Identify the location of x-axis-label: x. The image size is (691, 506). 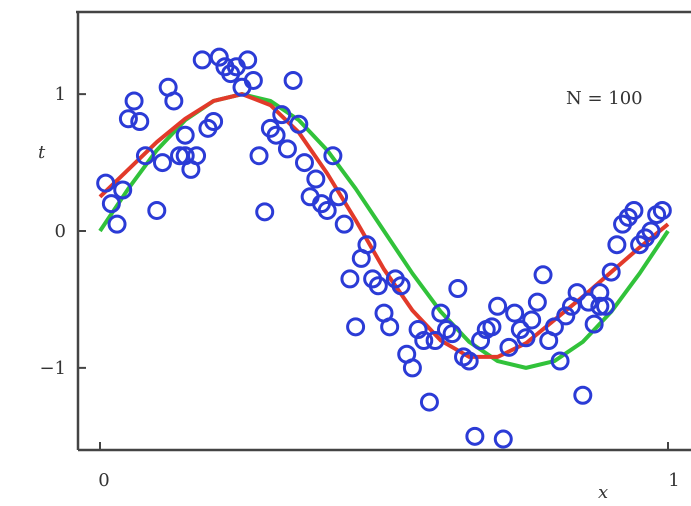
(603, 492).